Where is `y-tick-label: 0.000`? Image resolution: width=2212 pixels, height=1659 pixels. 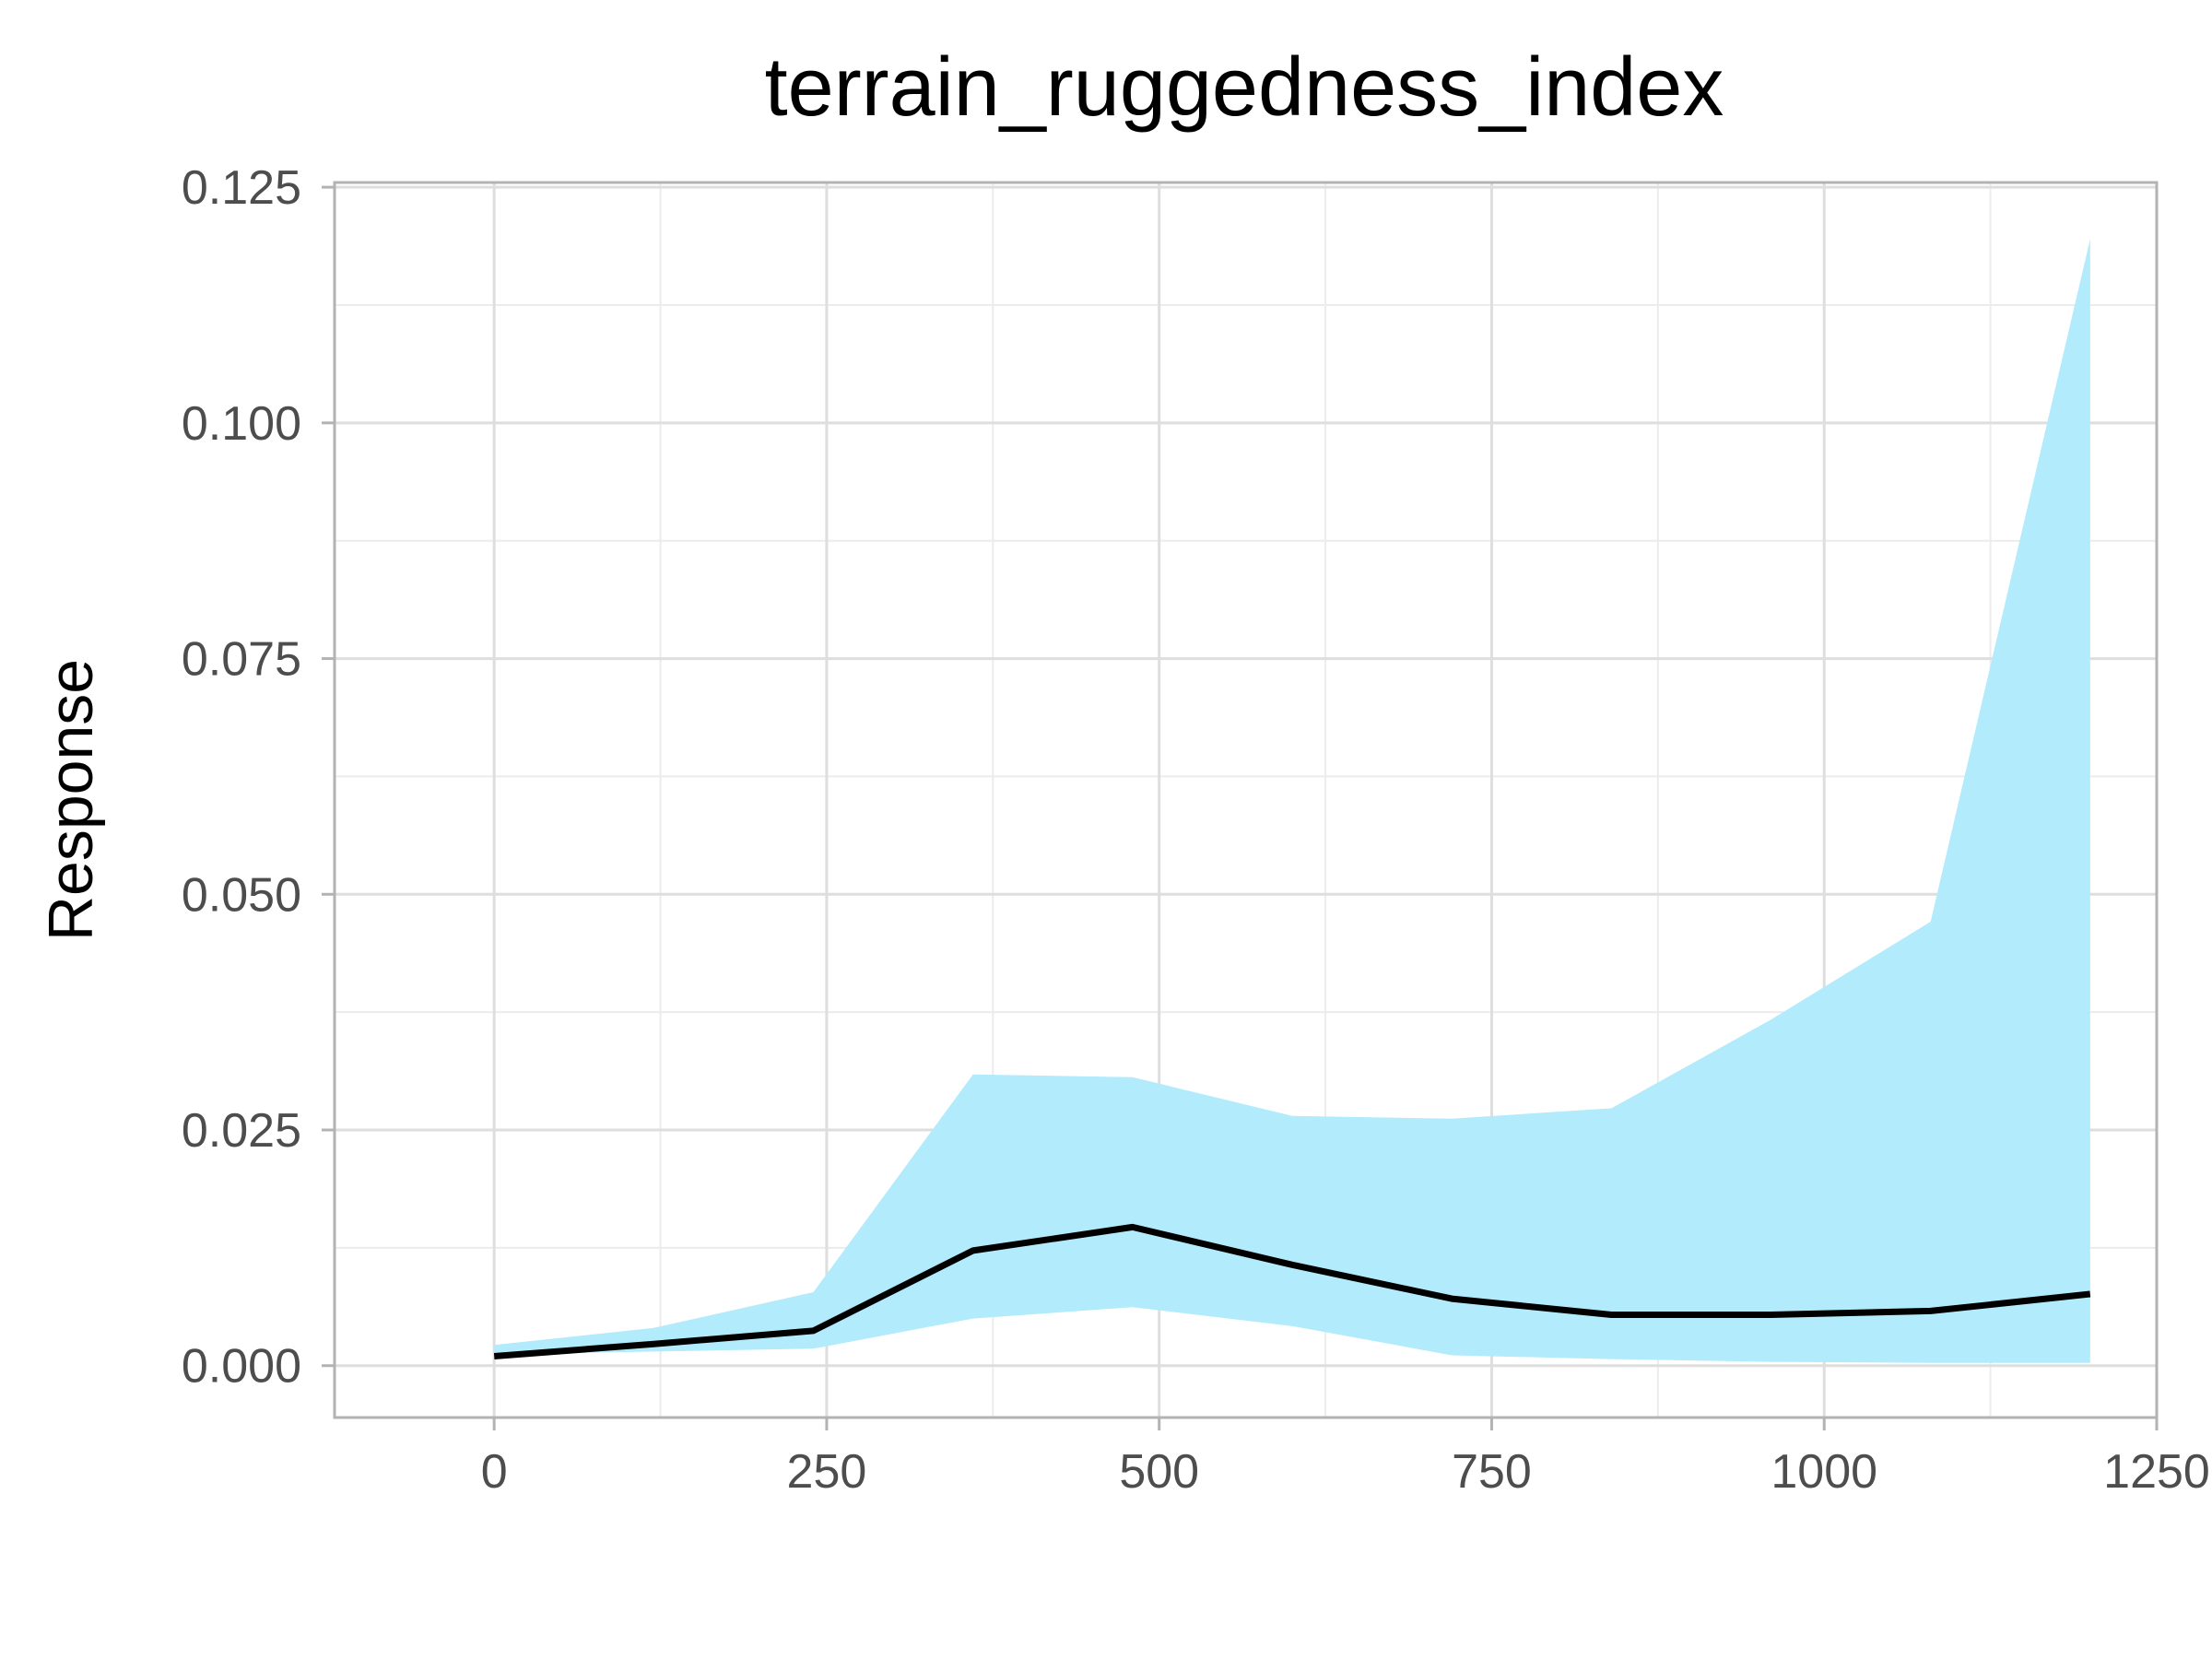 y-tick-label: 0.000 is located at coordinates (241, 1367).